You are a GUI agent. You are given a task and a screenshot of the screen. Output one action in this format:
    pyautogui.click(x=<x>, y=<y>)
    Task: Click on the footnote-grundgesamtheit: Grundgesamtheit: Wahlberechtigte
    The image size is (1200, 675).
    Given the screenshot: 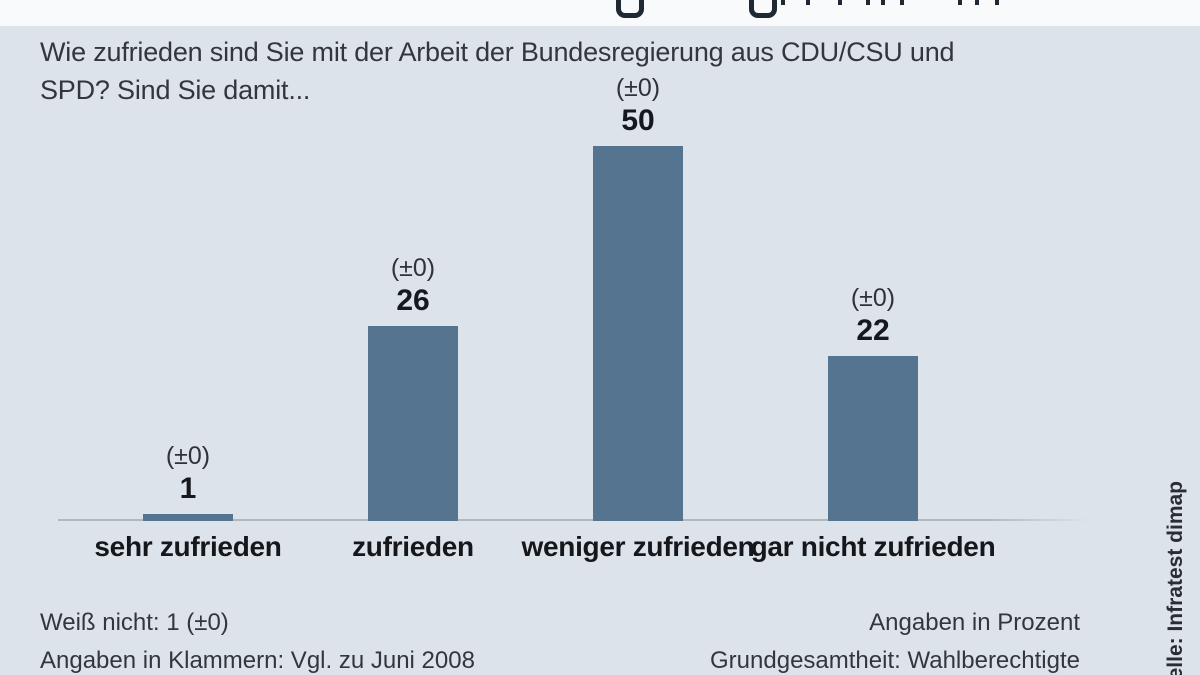 What is the action you would take?
    pyautogui.click(x=895, y=660)
    